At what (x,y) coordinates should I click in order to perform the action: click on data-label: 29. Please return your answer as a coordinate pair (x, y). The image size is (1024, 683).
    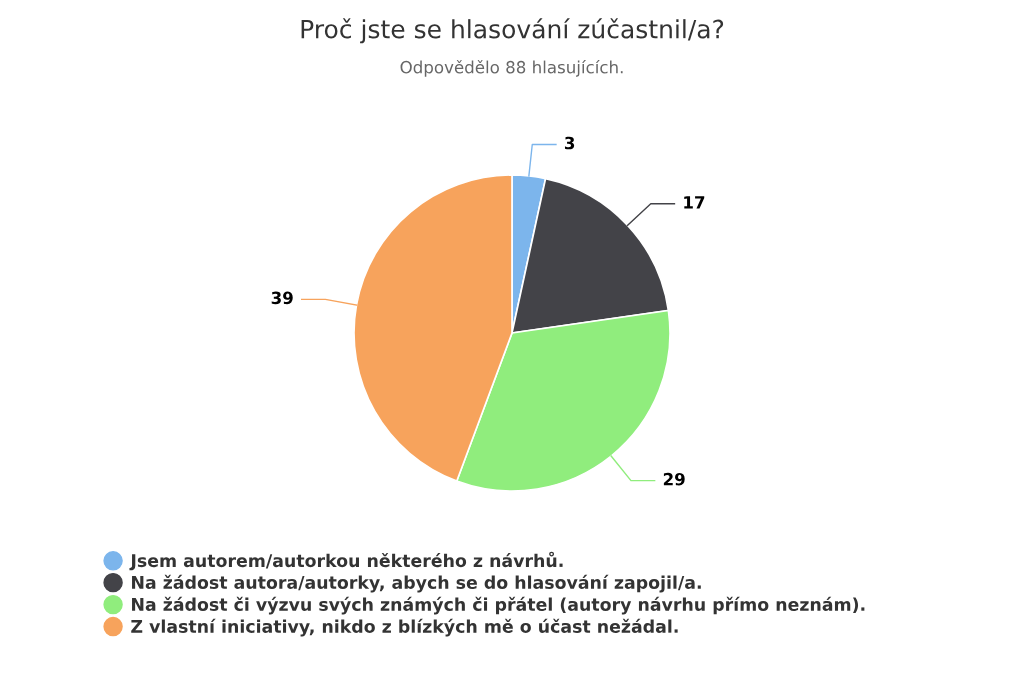
    Looking at the image, I should click on (674, 479).